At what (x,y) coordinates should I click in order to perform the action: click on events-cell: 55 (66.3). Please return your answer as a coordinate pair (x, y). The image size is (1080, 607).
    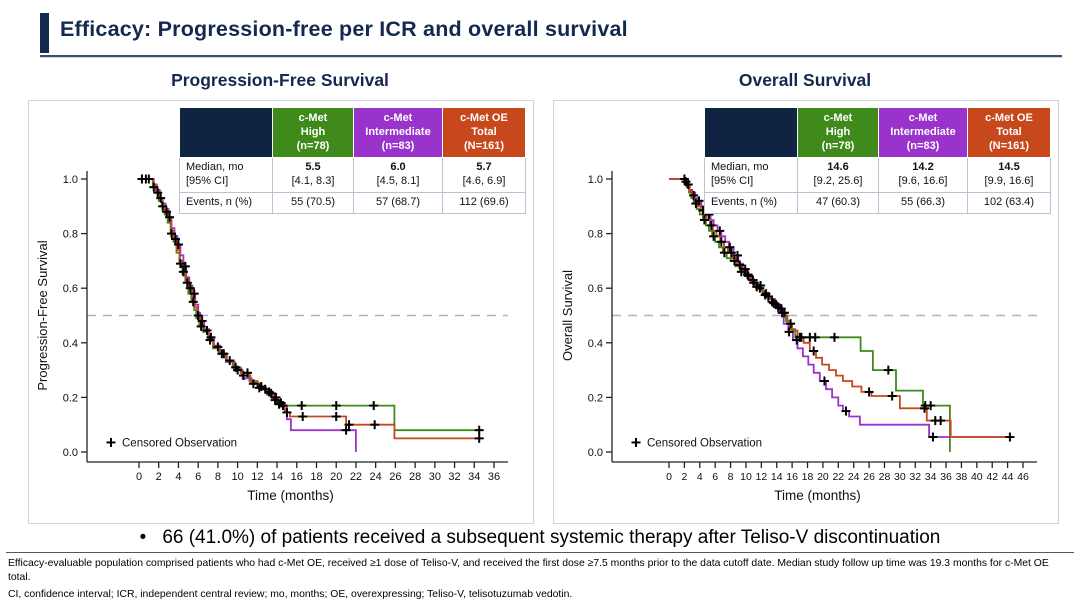
    Looking at the image, I should click on (923, 202).